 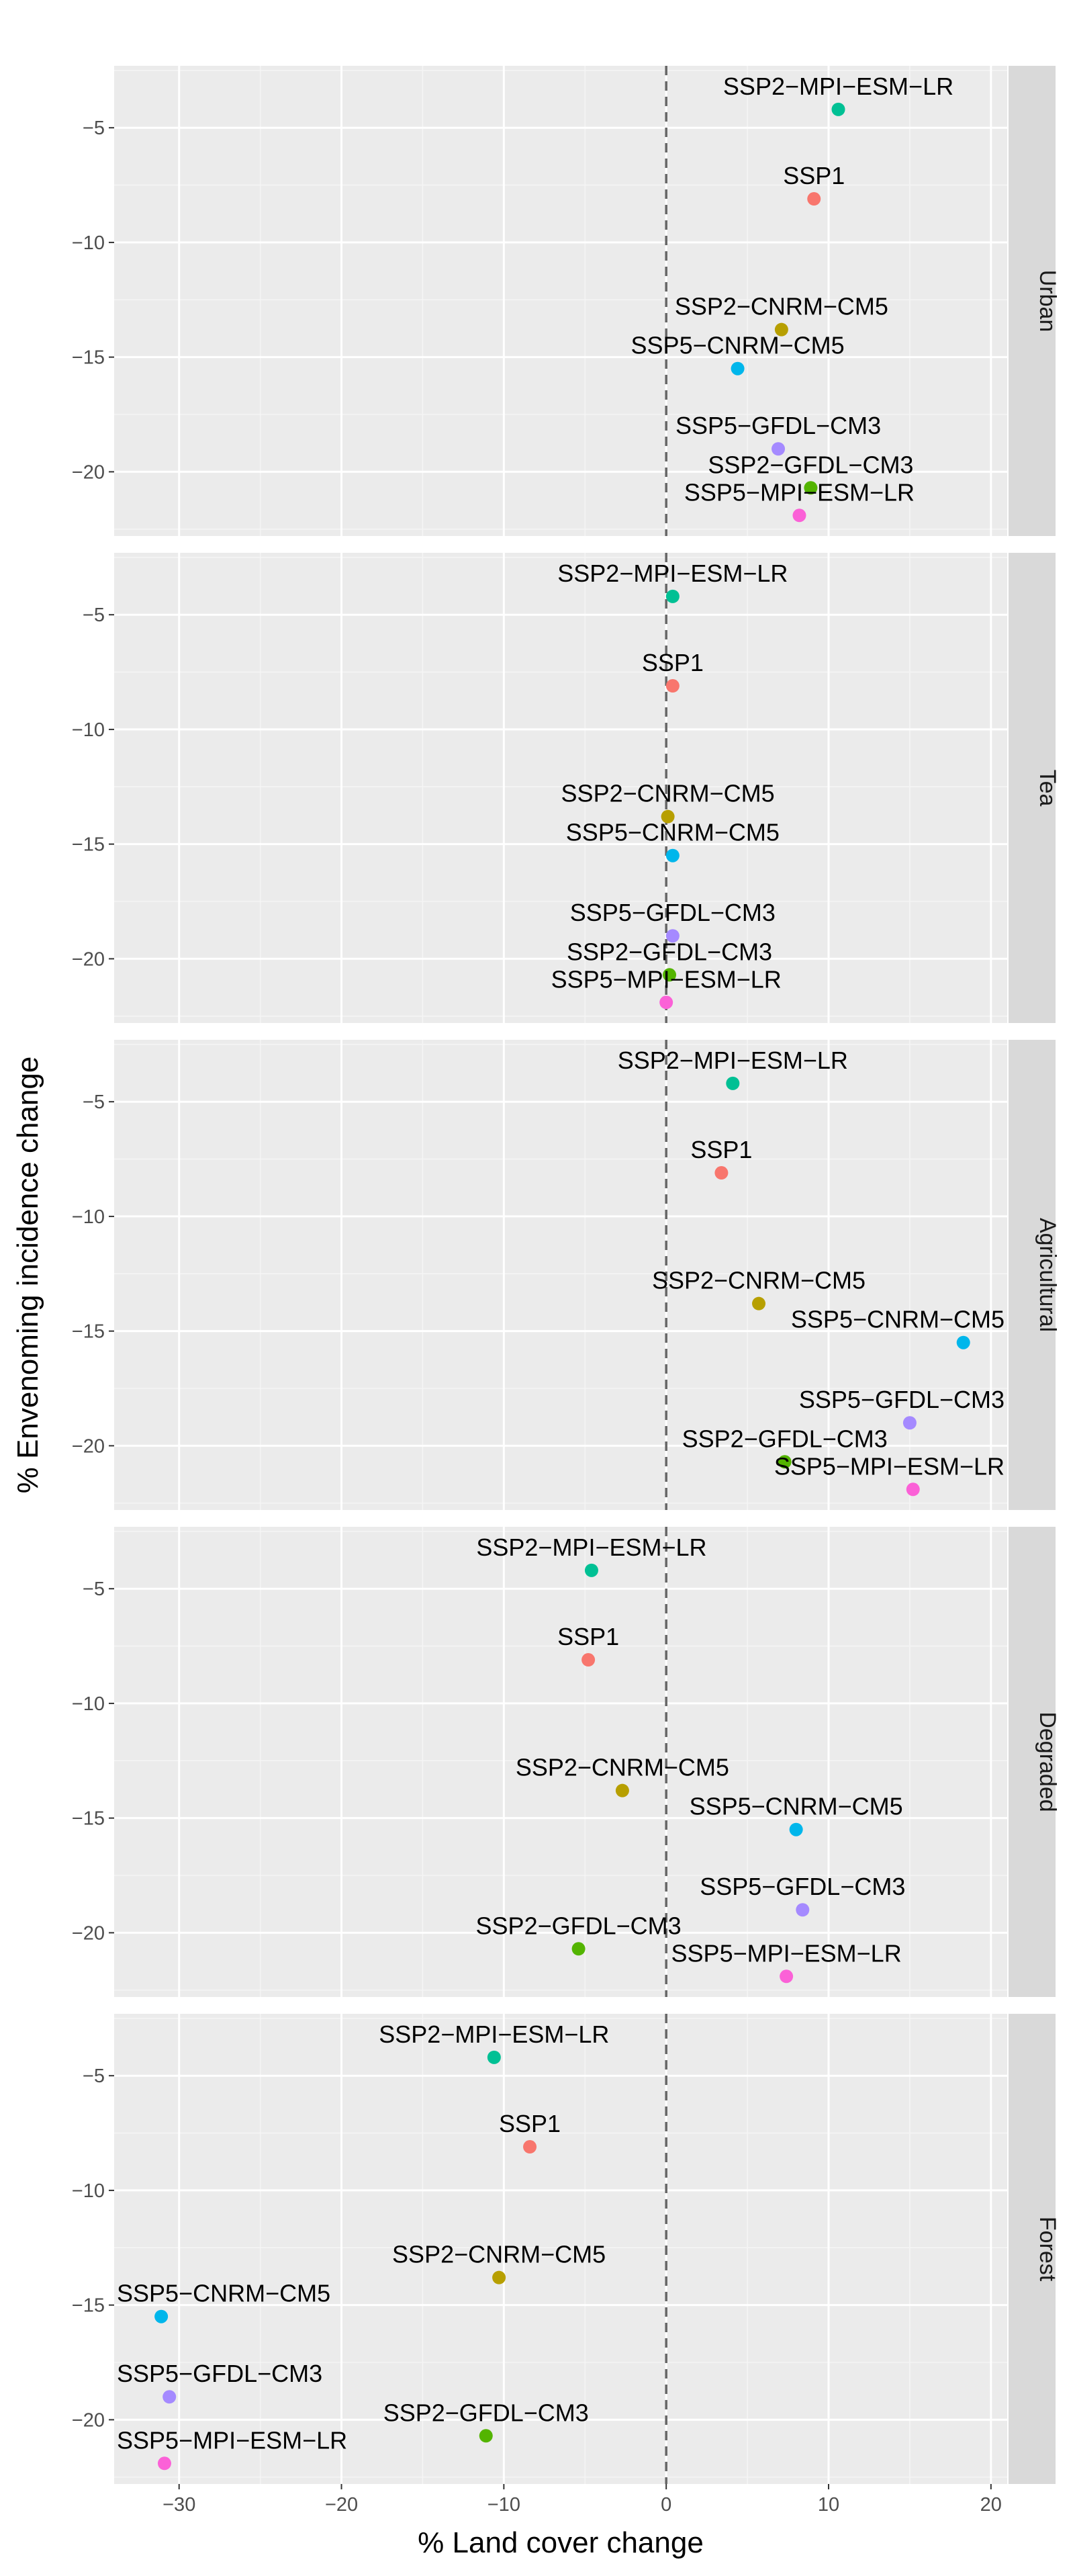 What do you see at coordinates (666, 2505) in the screenshot?
I see `x-tick-label: 0` at bounding box center [666, 2505].